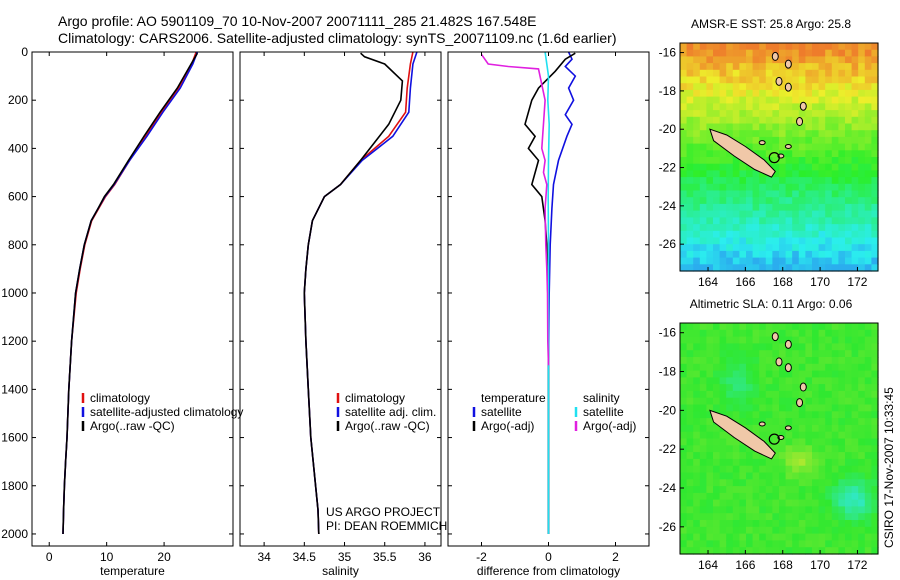  Describe the element at coordinates (788, 146) in the screenshot. I see `island-loyalty` at that location.